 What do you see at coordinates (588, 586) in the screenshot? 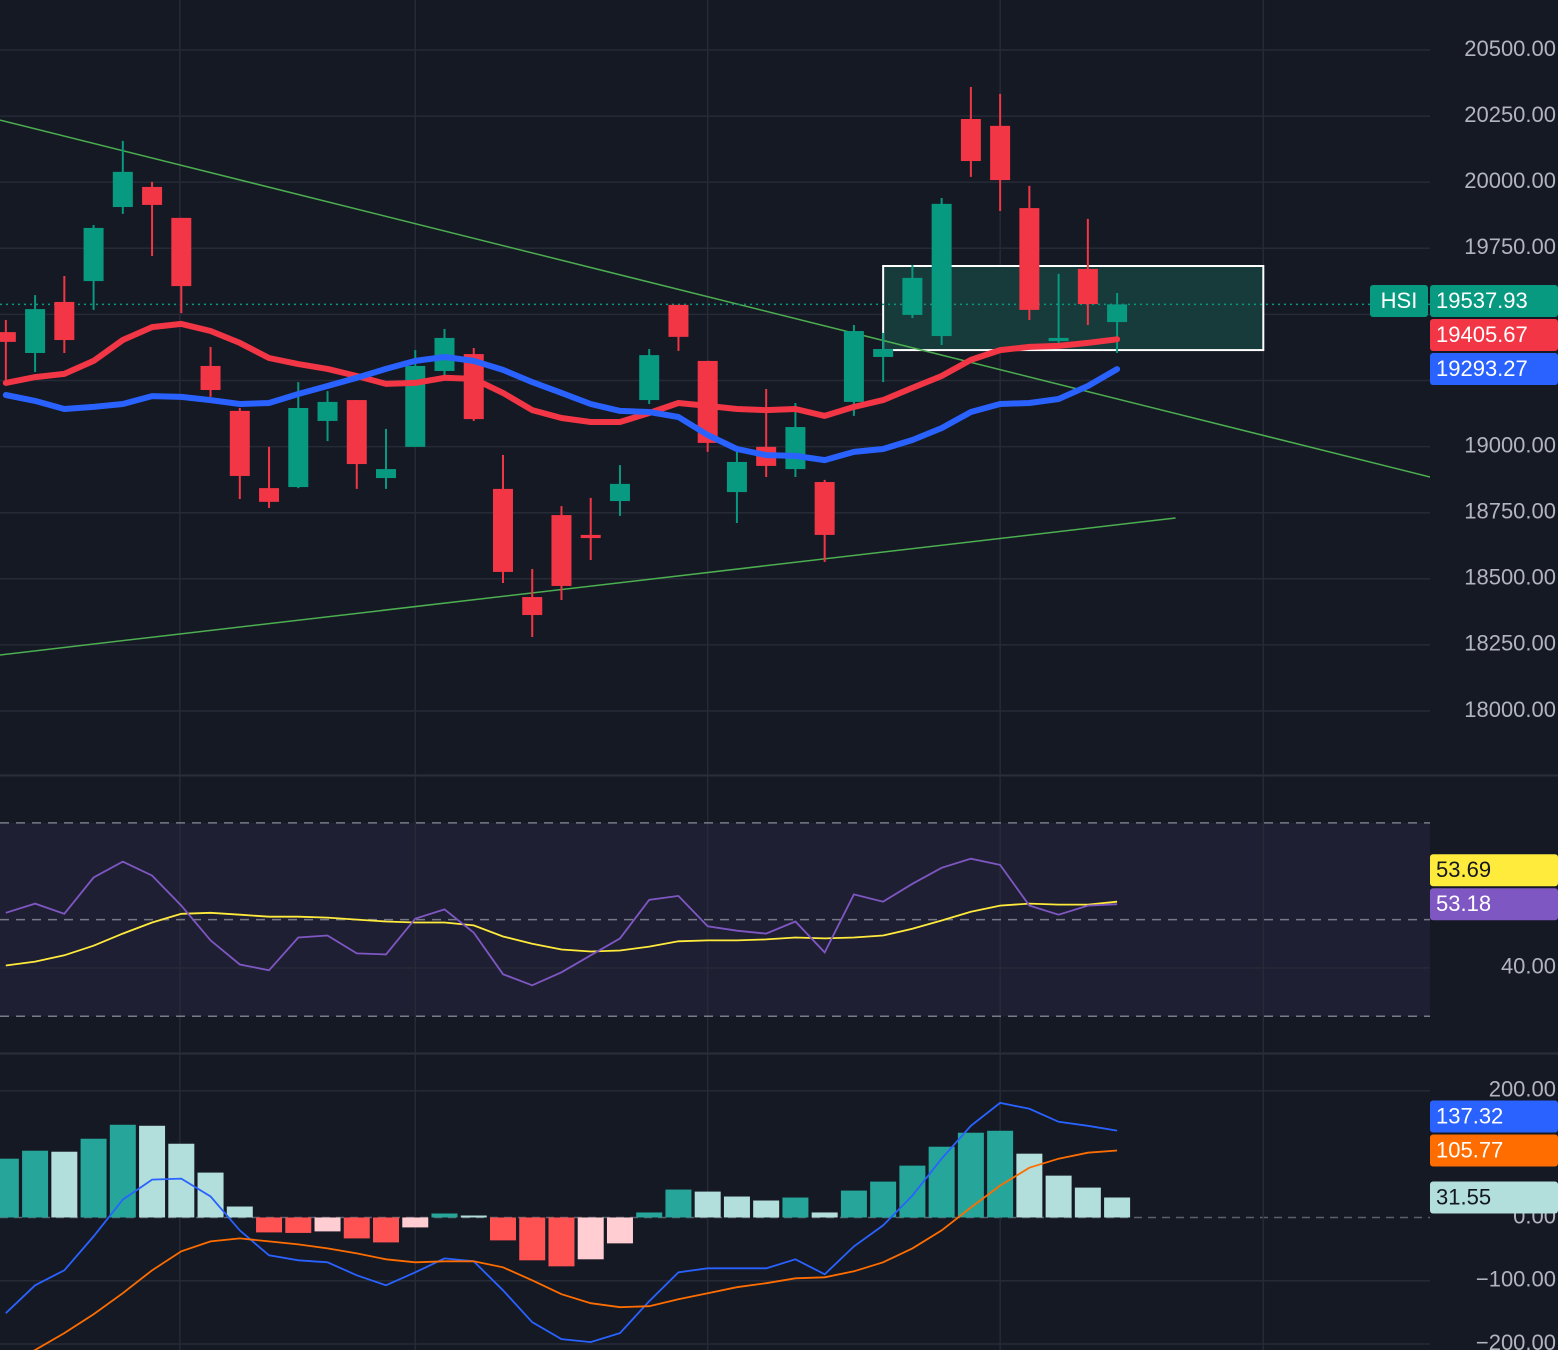
I see `trend-line` at bounding box center [588, 586].